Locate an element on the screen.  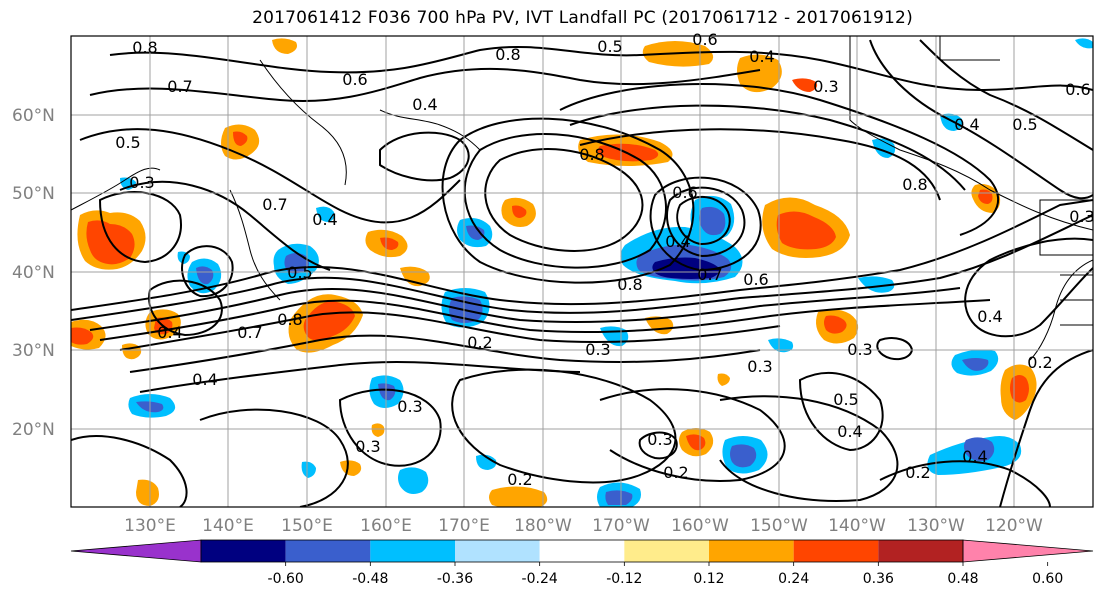
lat-tick-label: 60°N is located at coordinates (33, 116).